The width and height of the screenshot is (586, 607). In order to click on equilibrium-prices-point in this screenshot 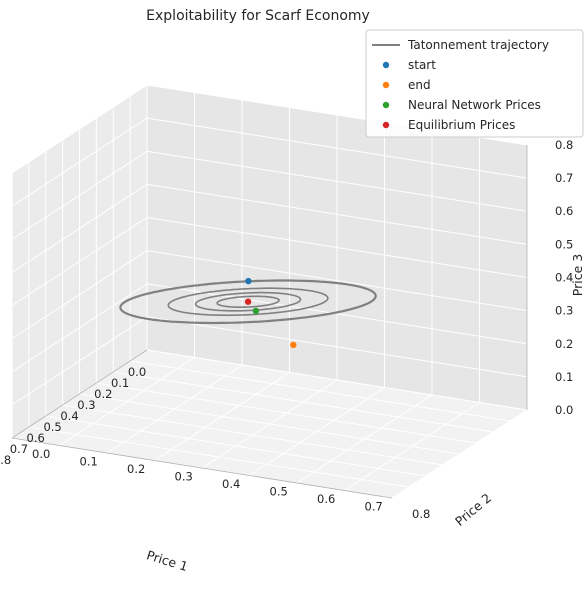, I will do `click(248, 301)`.